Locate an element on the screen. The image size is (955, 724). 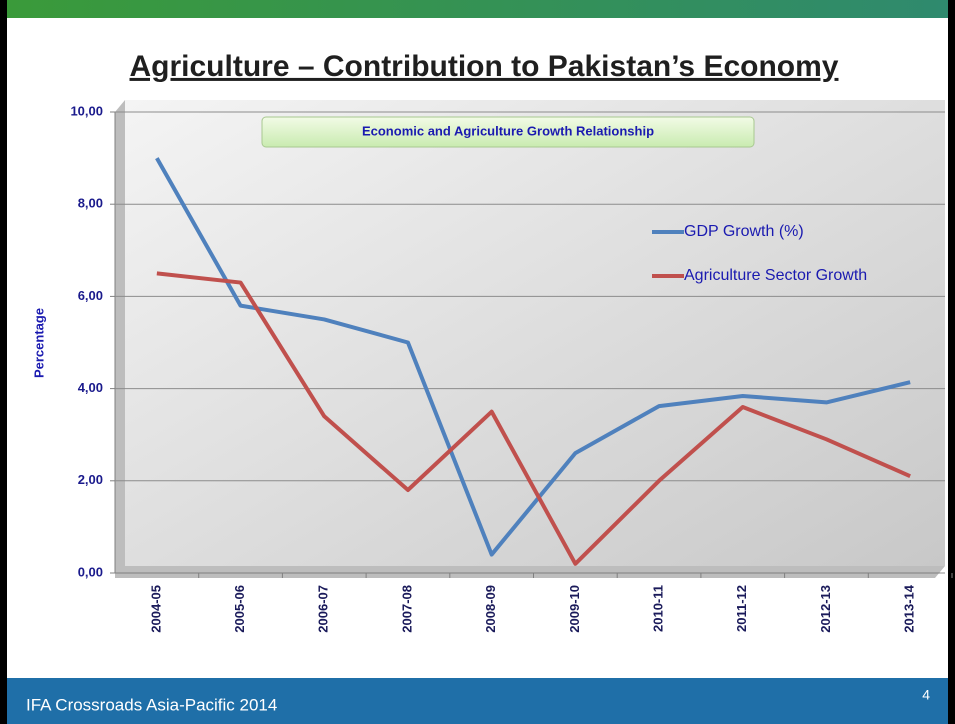
y-tick-label: 6,00 is located at coordinates (90, 295).